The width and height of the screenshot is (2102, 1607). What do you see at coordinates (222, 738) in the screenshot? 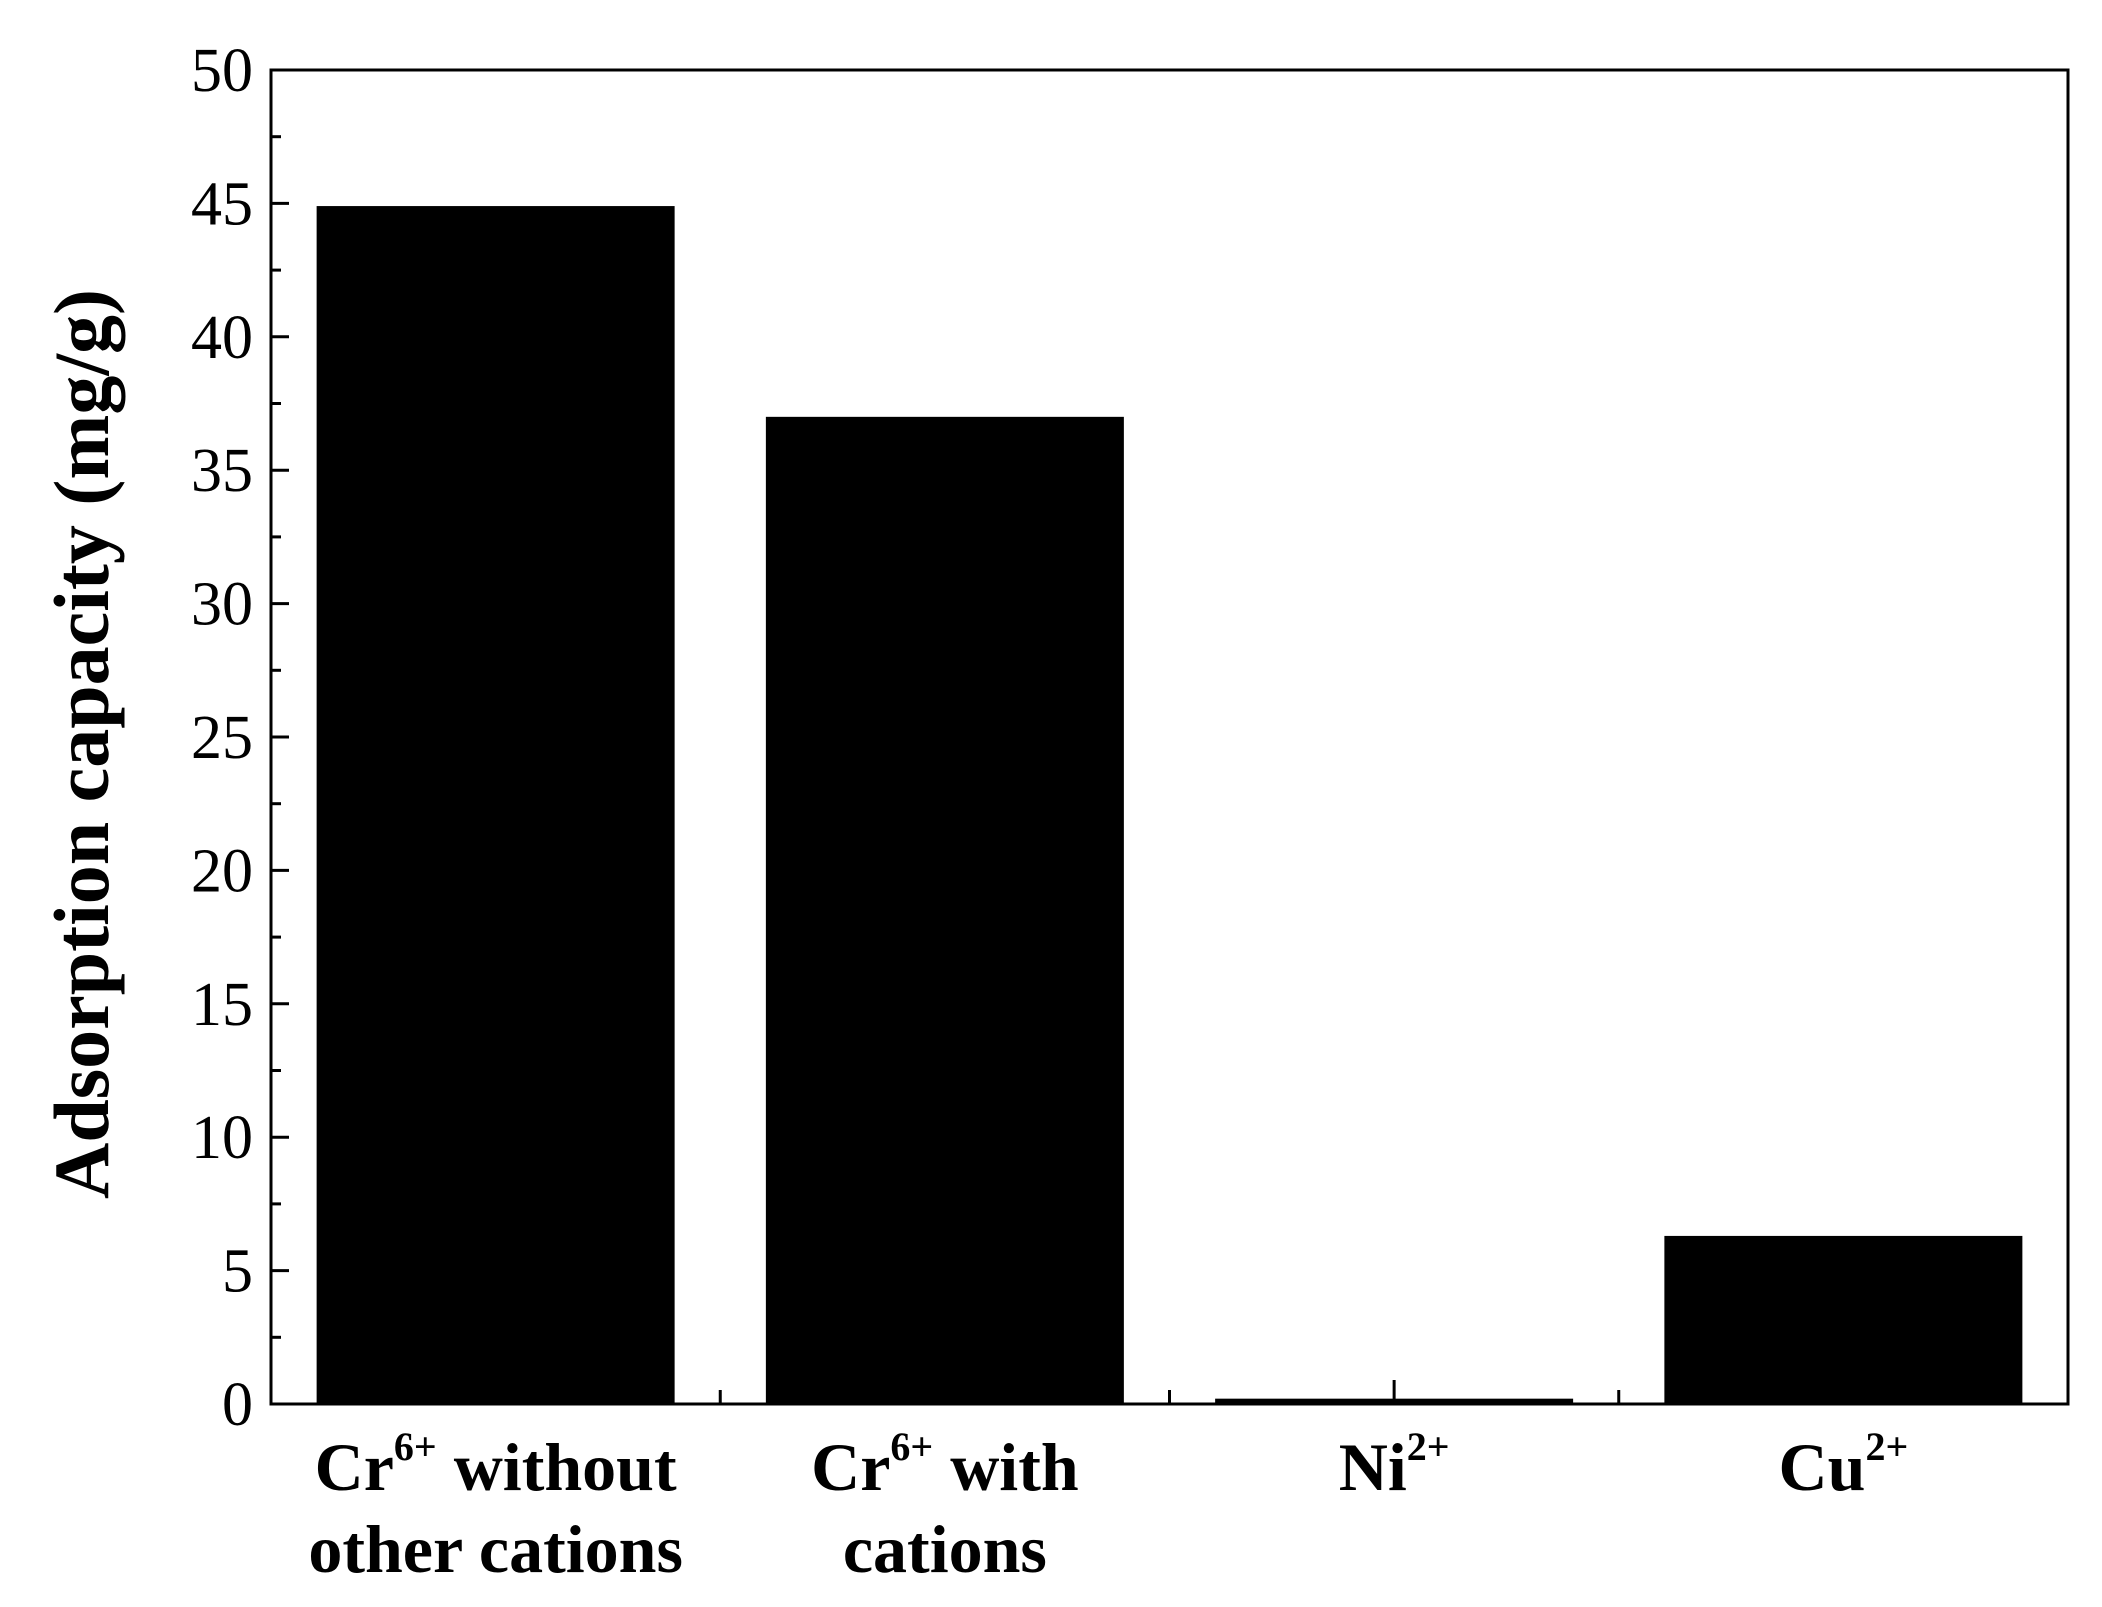
I see `y-tick-label: 25` at bounding box center [222, 738].